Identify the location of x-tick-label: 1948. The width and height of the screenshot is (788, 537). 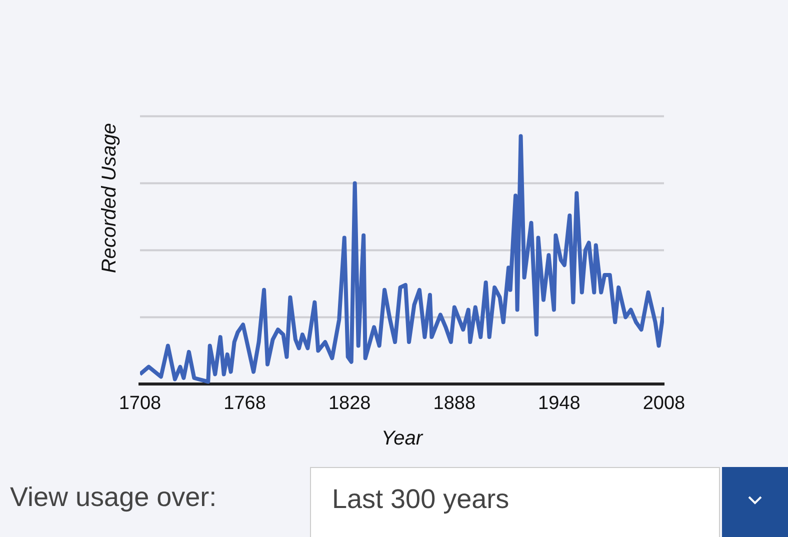
(559, 403).